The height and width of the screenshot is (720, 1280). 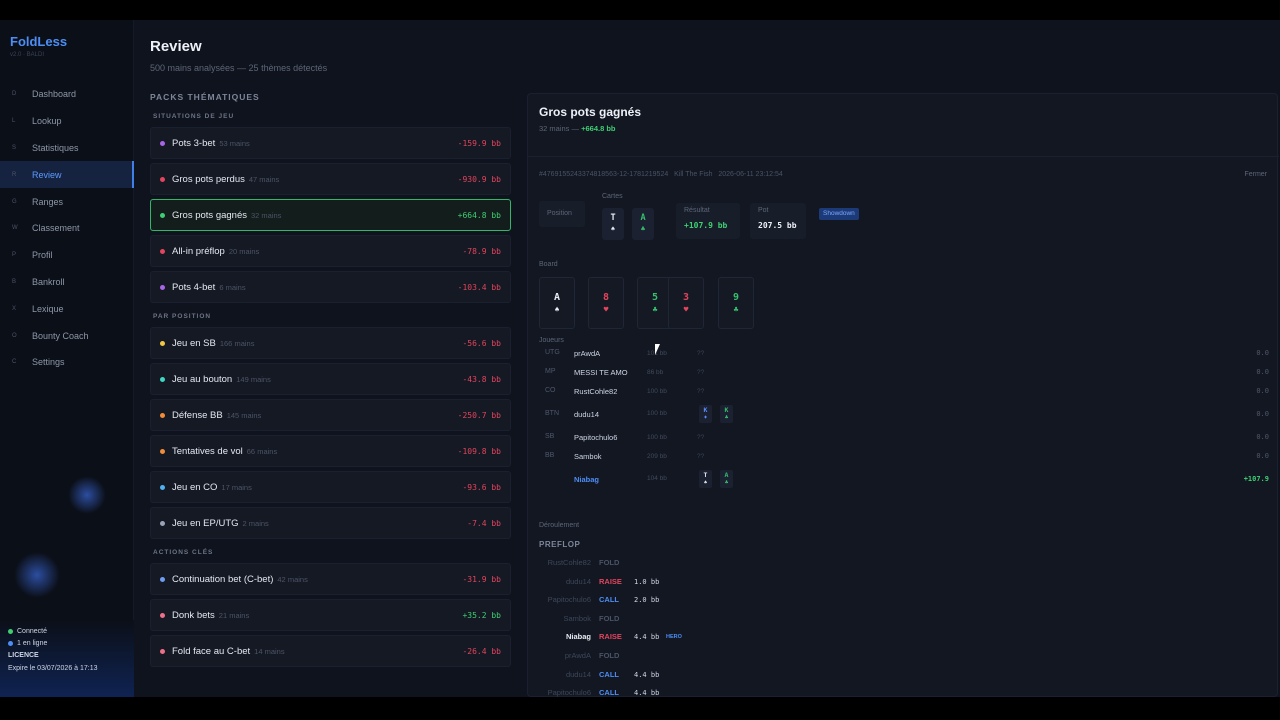 What do you see at coordinates (479, 179) in the screenshot?
I see `pack-value: -930.9 bb` at bounding box center [479, 179].